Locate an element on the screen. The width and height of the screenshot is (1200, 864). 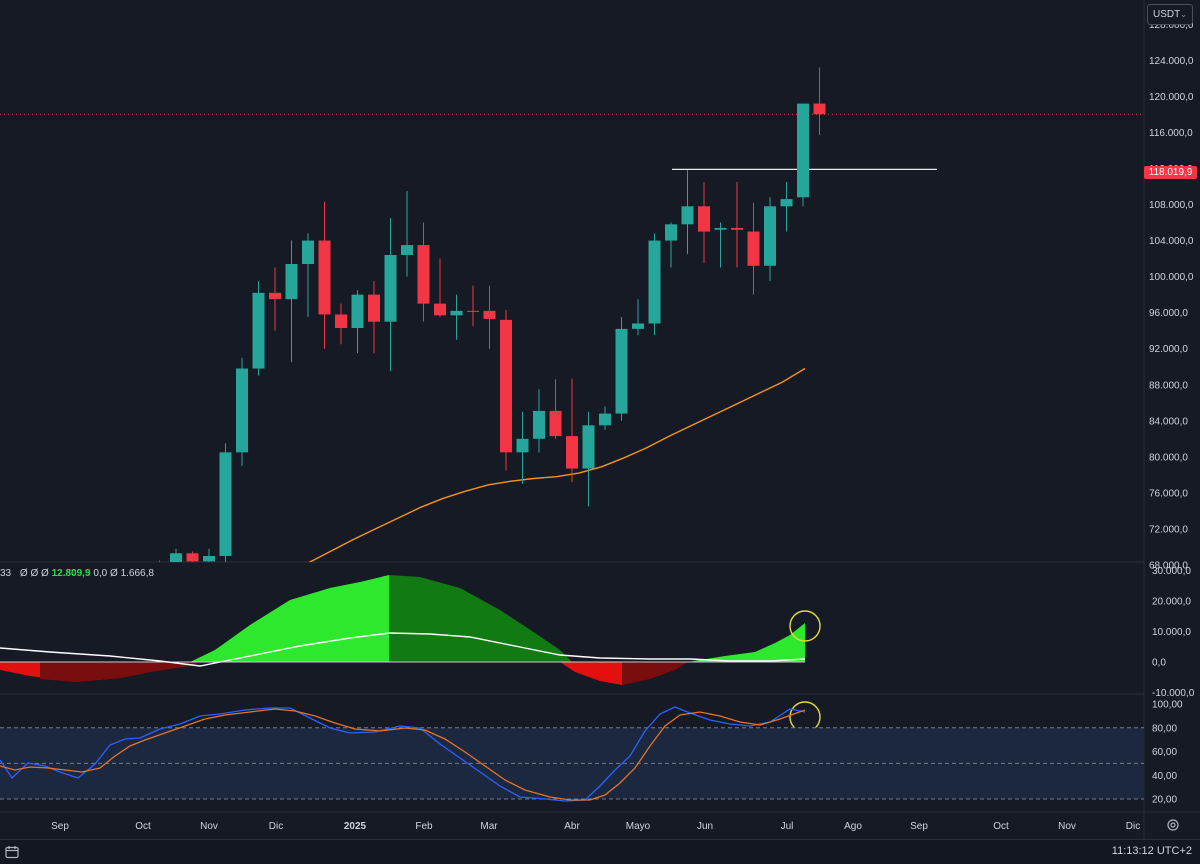
macd-legend-value1: 12.809,9 is located at coordinates (71, 573).